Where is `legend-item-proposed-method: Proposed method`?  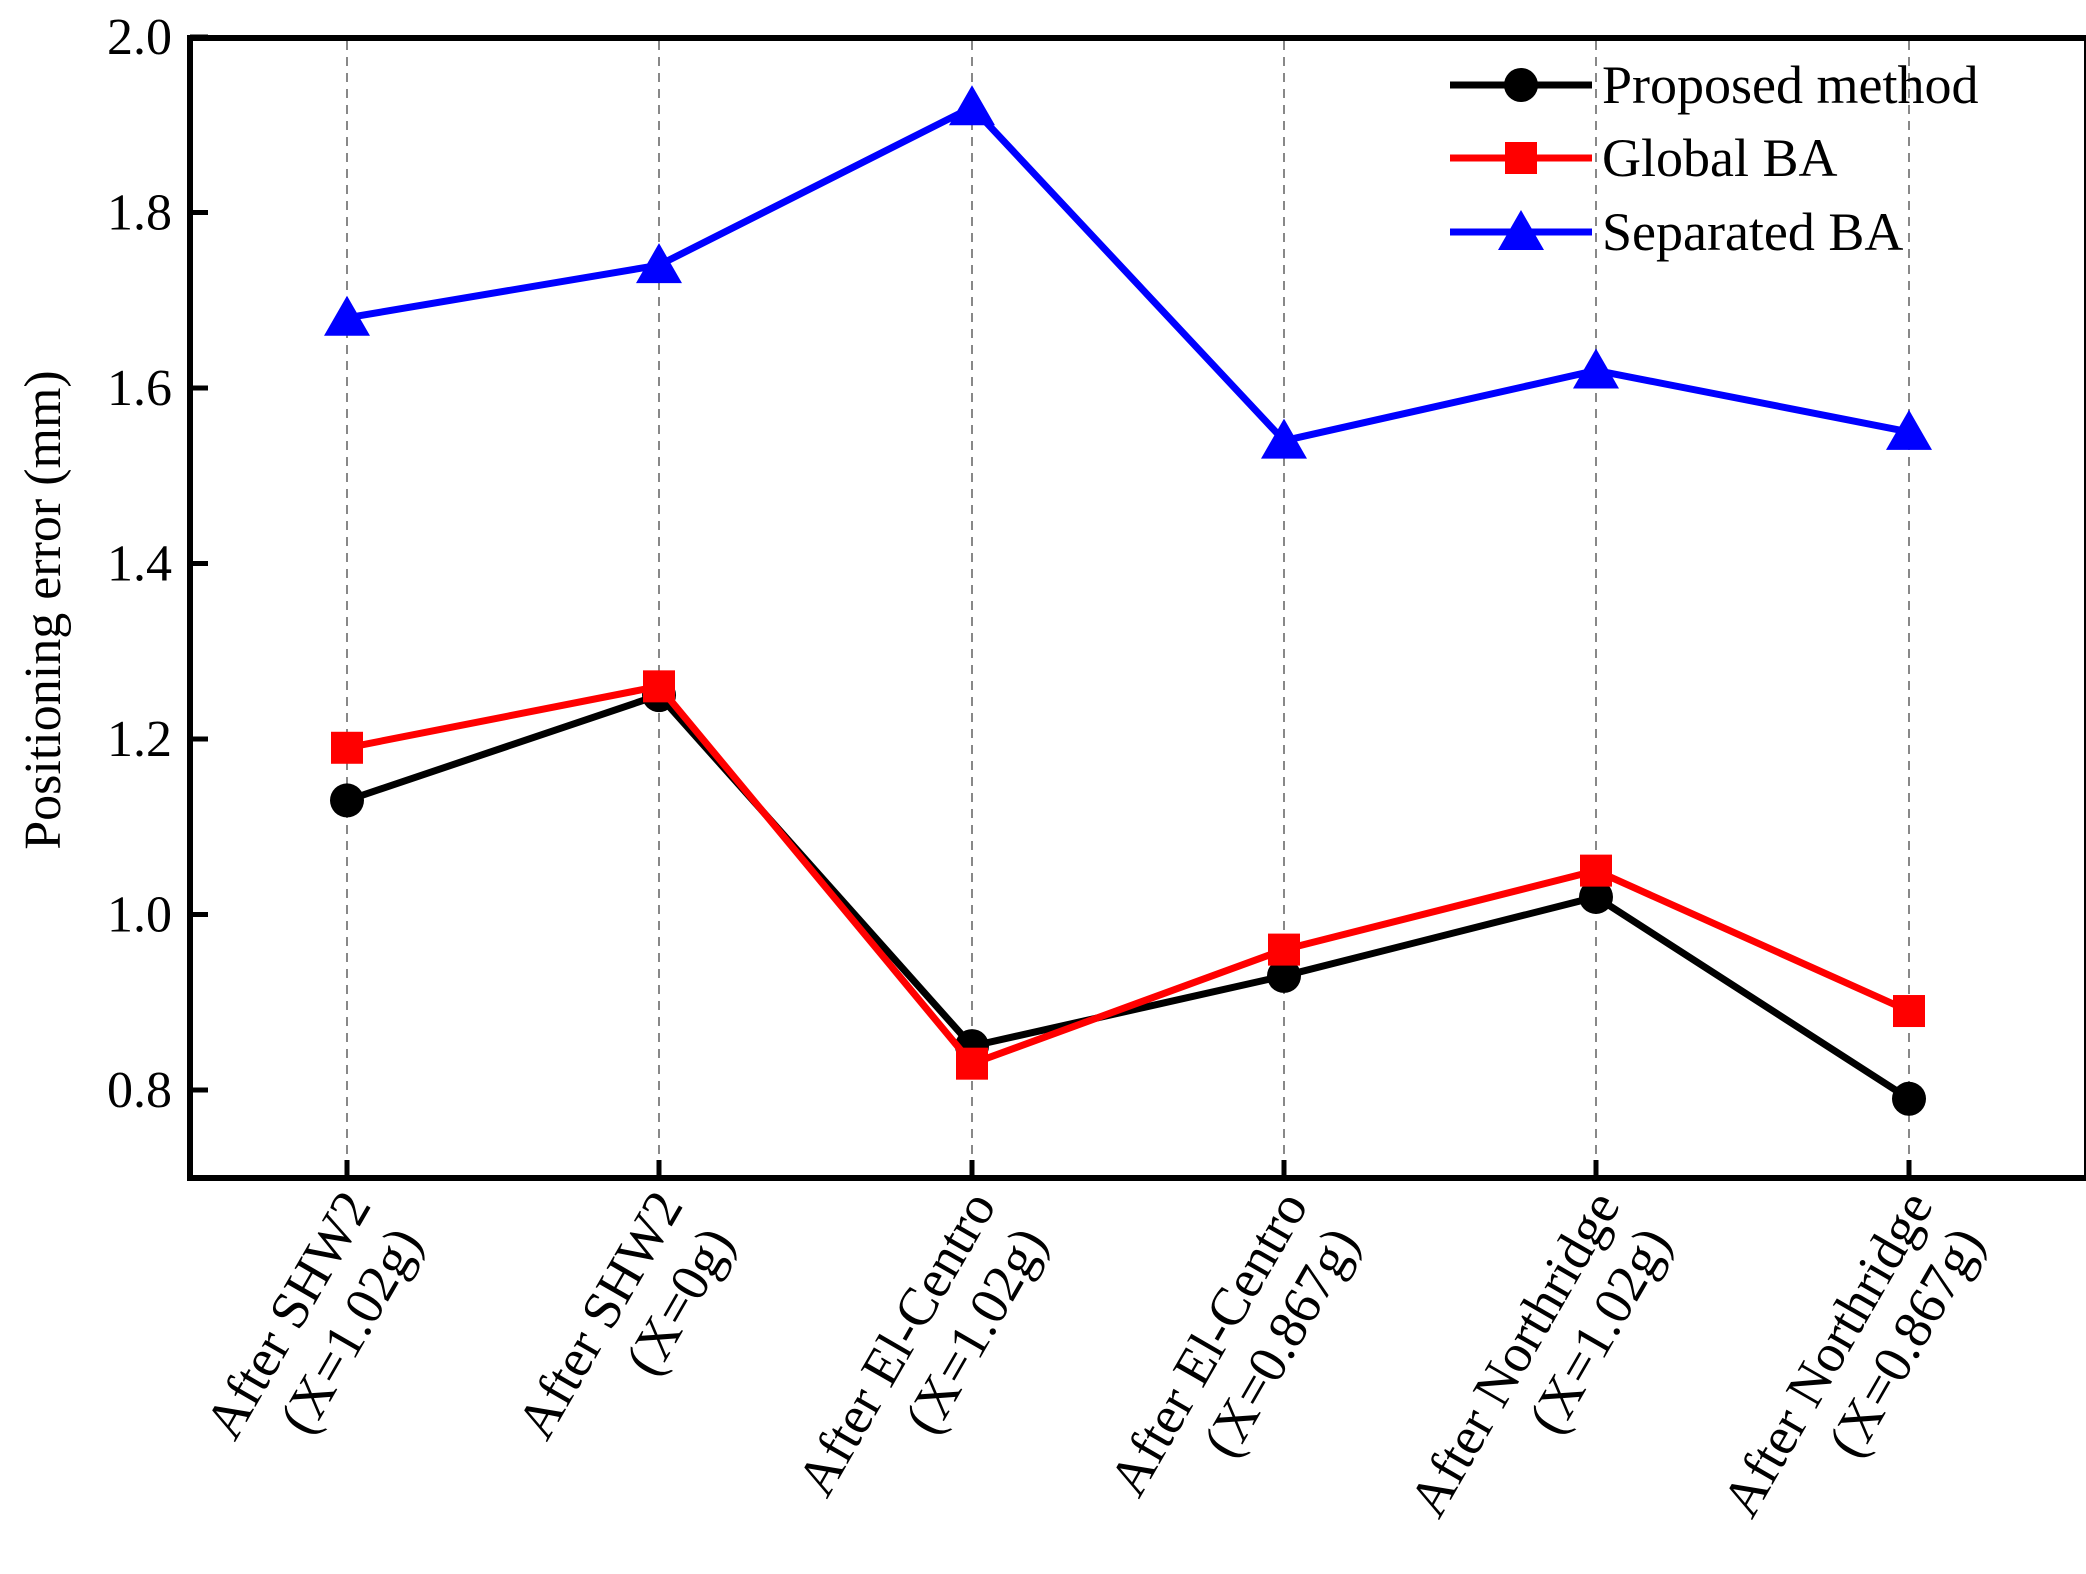
legend-item-proposed-method: Proposed method is located at coordinates (1714, 85).